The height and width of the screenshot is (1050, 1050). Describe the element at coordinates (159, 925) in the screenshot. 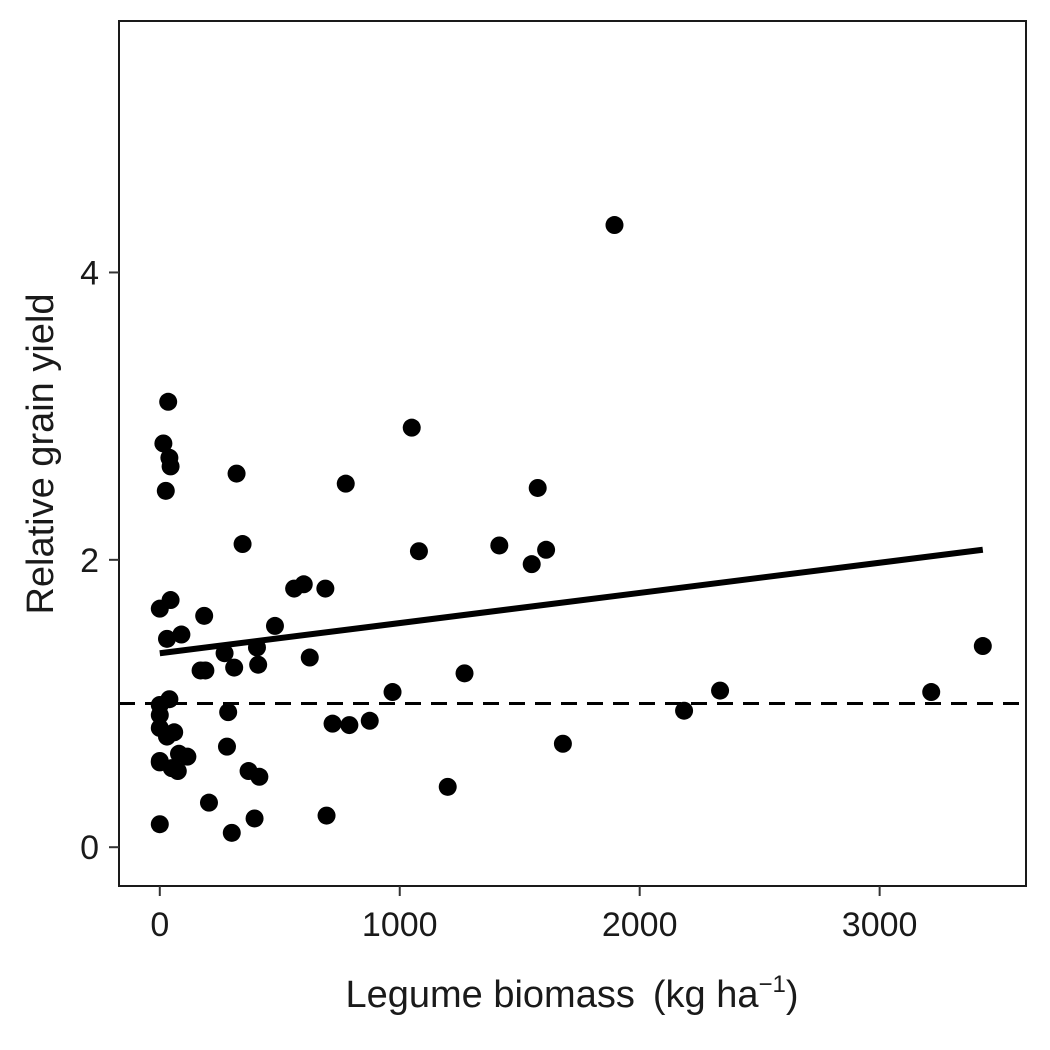

I see `x-tick-label: 0` at that location.